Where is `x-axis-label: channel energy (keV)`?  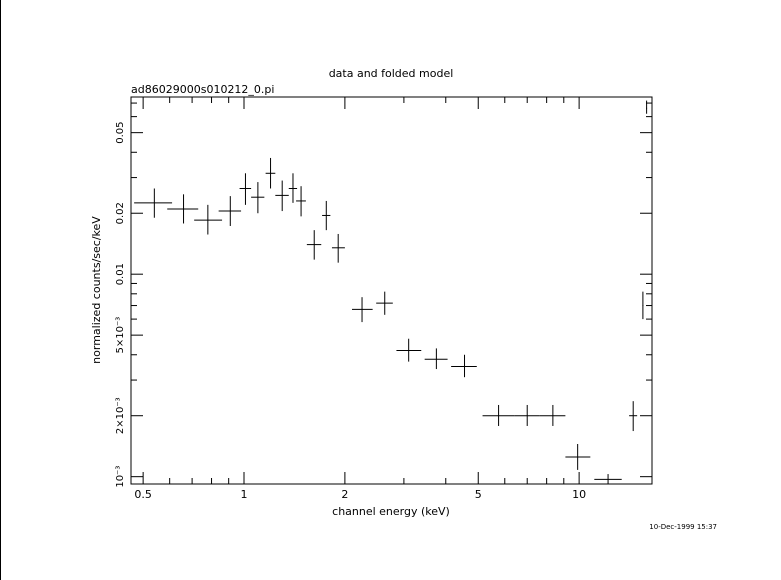
x-axis-label: channel energy (keV) is located at coordinates (391, 511).